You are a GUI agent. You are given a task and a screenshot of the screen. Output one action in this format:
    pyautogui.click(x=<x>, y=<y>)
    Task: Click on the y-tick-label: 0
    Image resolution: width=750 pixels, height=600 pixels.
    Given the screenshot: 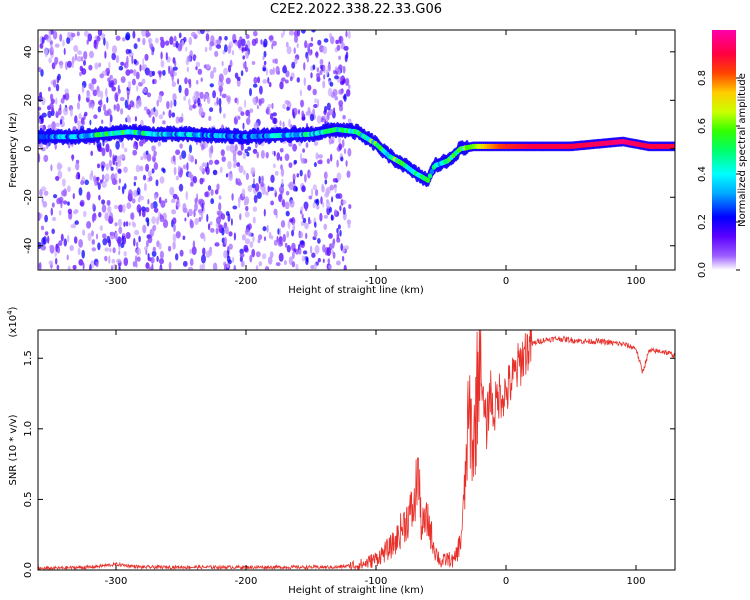 What is the action you would take?
    pyautogui.click(x=28, y=149)
    